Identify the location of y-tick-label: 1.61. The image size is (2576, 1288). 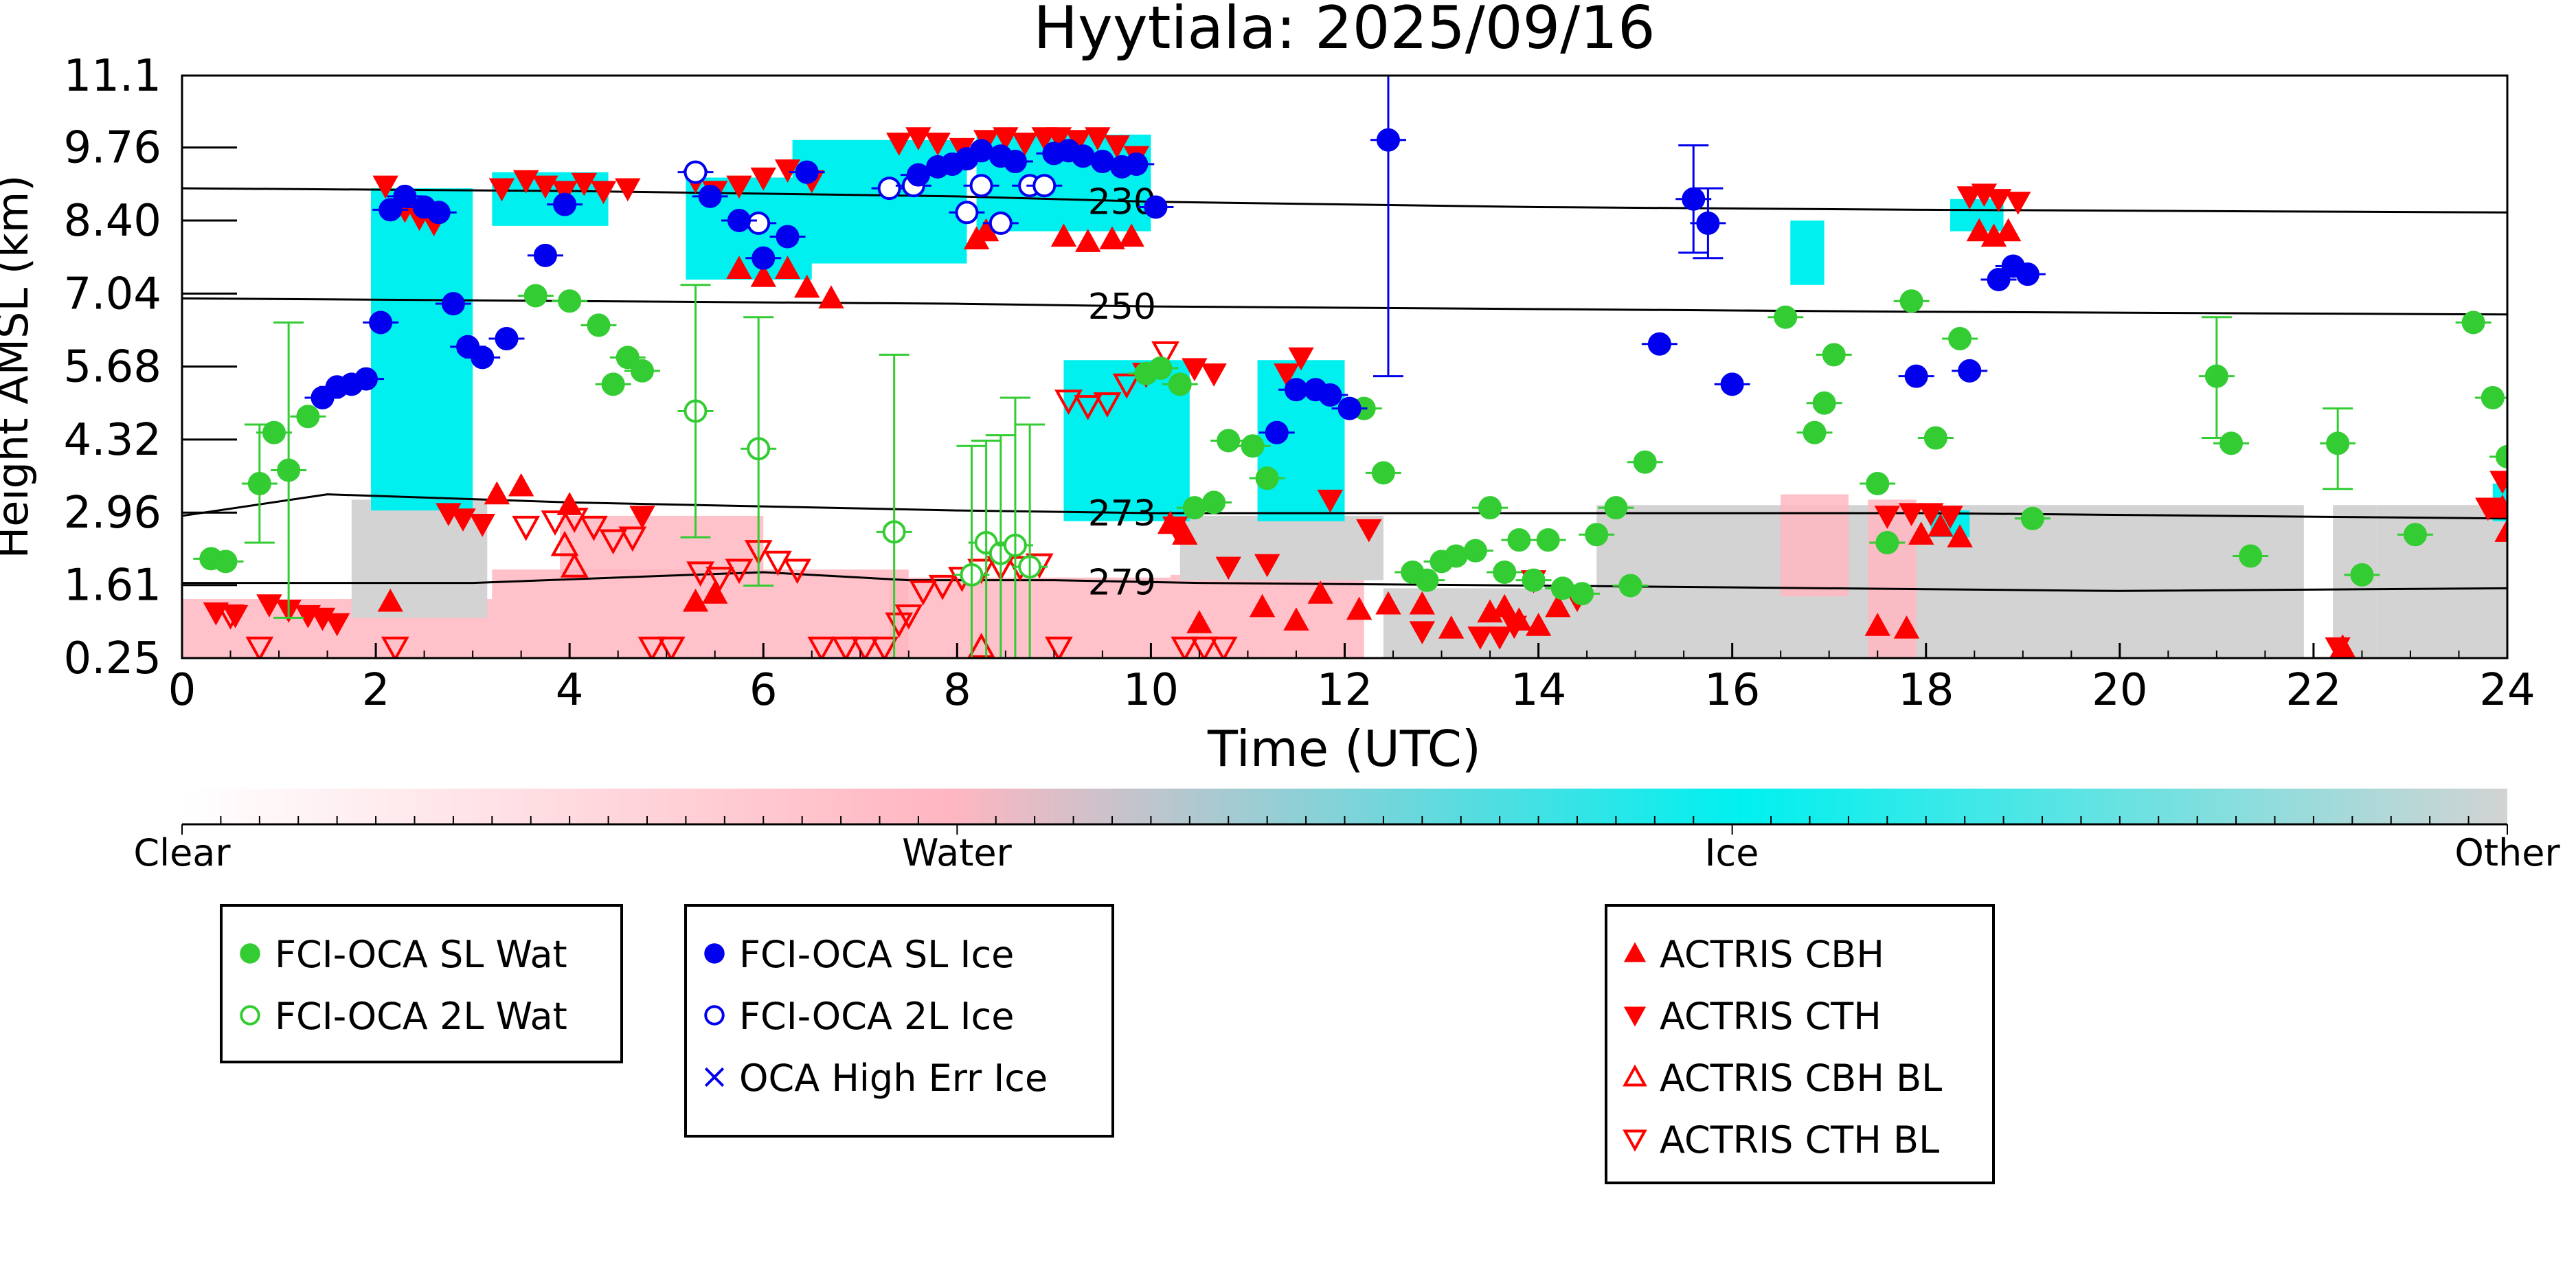
(113, 586).